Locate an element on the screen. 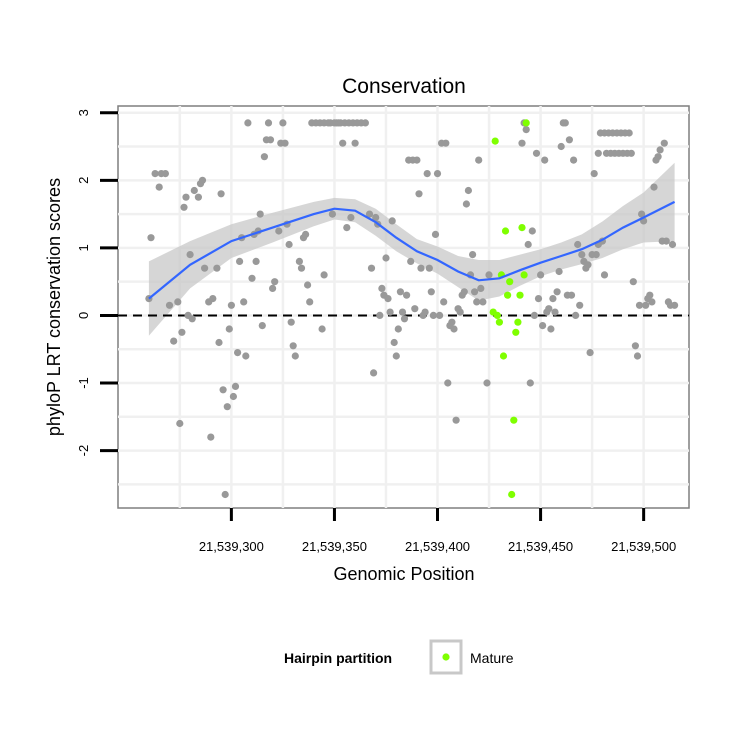 This screenshot has height=750, width=750. legend-key-mature is located at coordinates (446, 657).